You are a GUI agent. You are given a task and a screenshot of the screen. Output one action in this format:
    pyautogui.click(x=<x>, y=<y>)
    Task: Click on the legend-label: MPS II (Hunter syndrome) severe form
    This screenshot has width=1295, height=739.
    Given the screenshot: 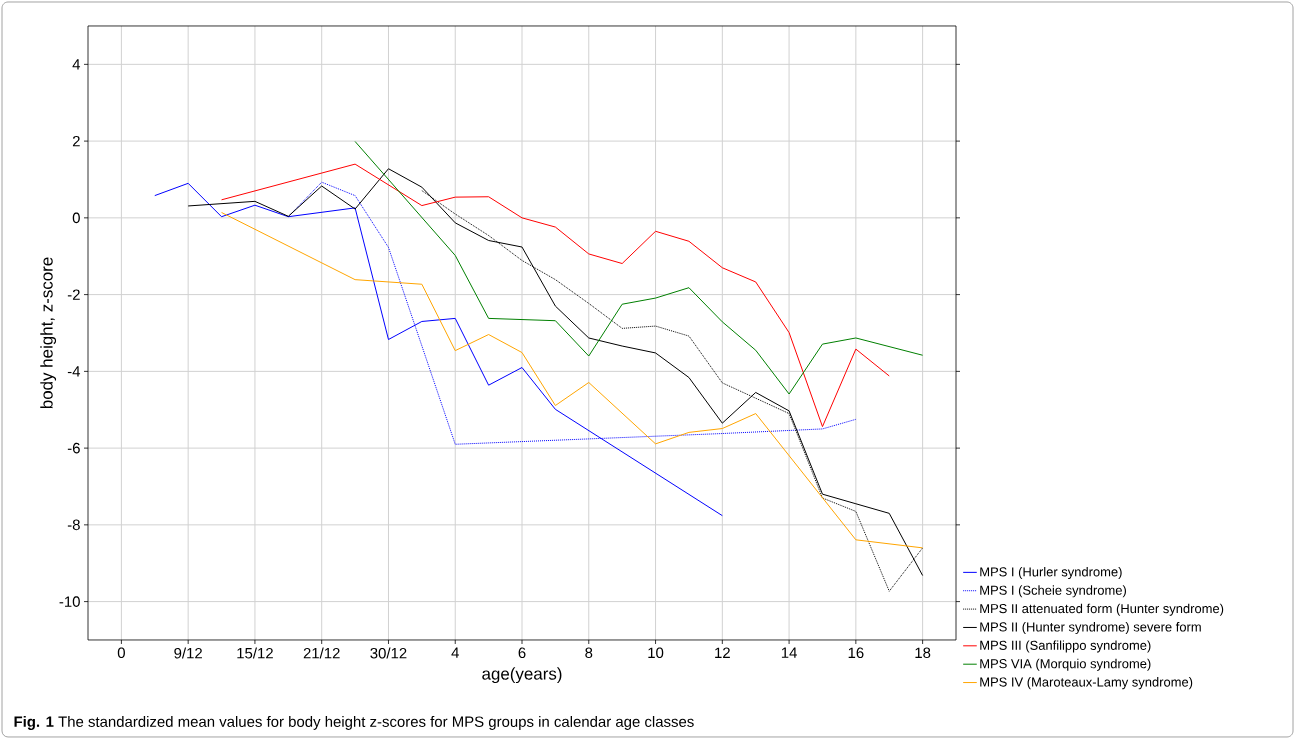 What is the action you would take?
    pyautogui.click(x=1090, y=628)
    